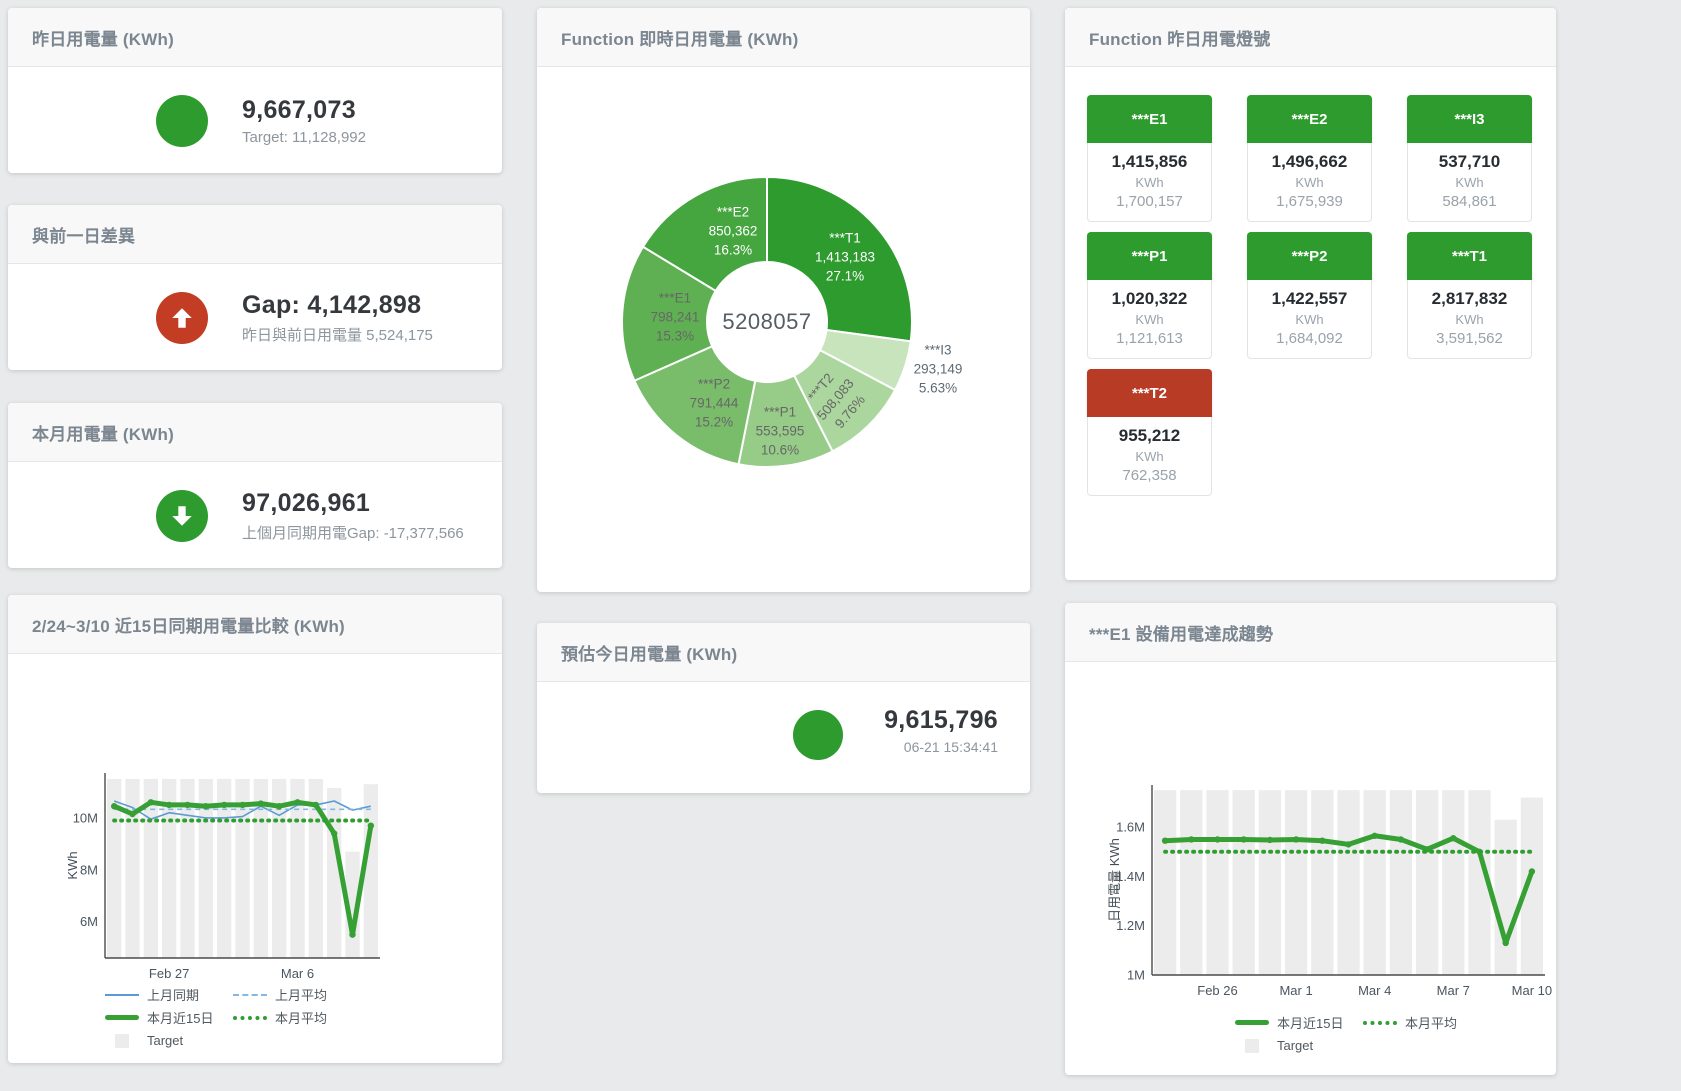 The width and height of the screenshot is (1681, 1091). I want to click on lamp-tile-T1: ***T1 2,817,832 KWh 3,591,562, so click(1469, 295).